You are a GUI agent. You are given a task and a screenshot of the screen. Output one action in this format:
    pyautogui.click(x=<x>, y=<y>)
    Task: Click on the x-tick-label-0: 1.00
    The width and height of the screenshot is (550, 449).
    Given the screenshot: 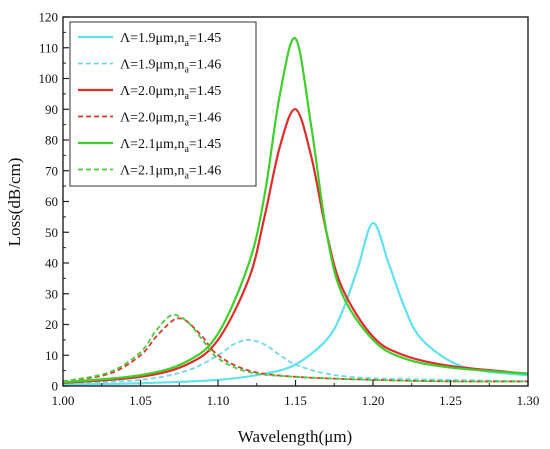 What is the action you would take?
    pyautogui.click(x=63, y=400)
    